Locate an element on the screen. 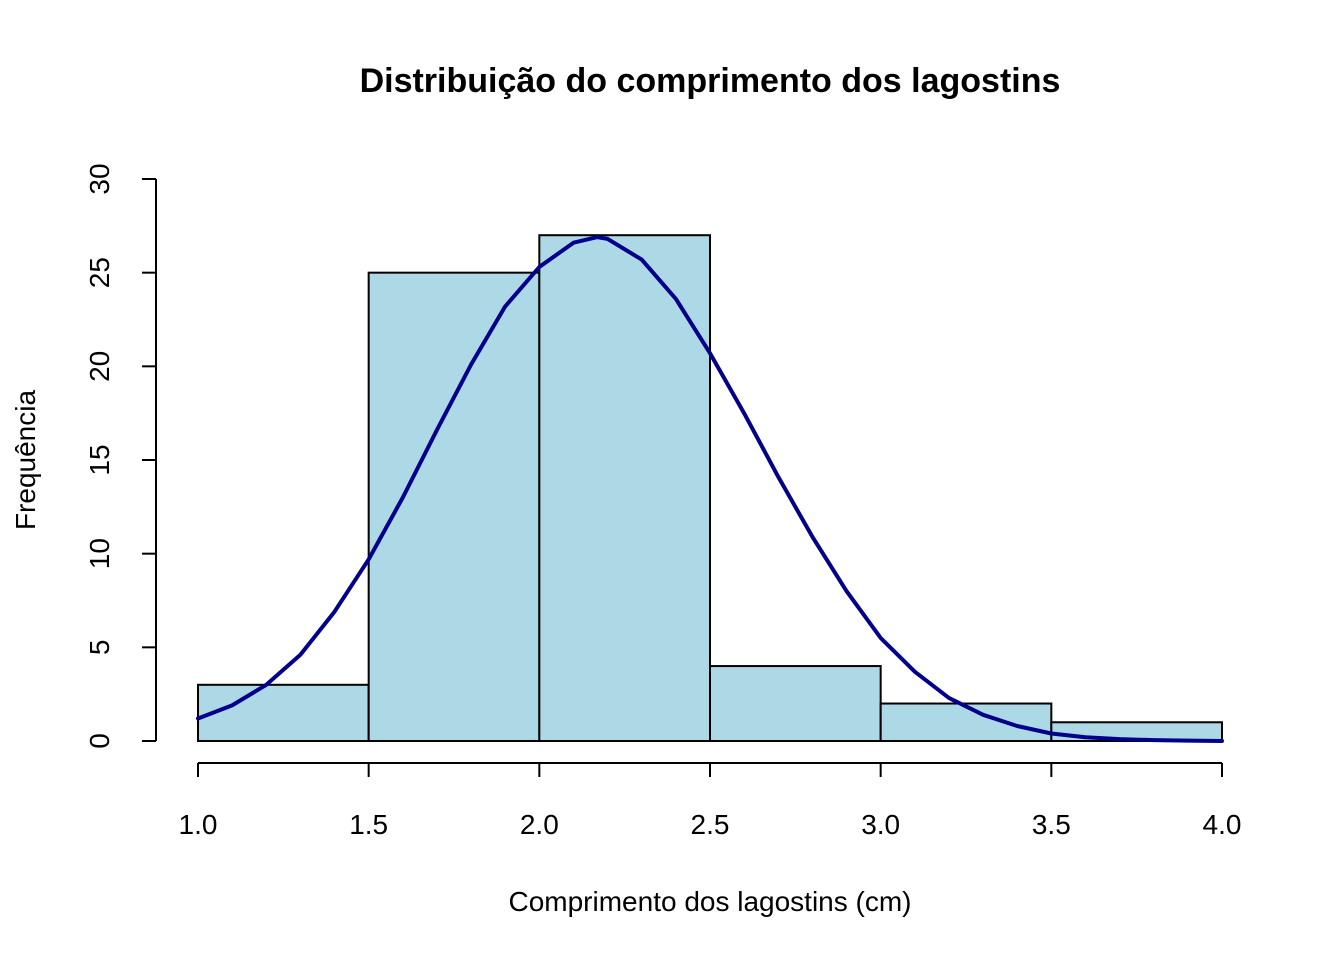 The image size is (1344, 960). y-tick-label: 20 is located at coordinates (99, 366).